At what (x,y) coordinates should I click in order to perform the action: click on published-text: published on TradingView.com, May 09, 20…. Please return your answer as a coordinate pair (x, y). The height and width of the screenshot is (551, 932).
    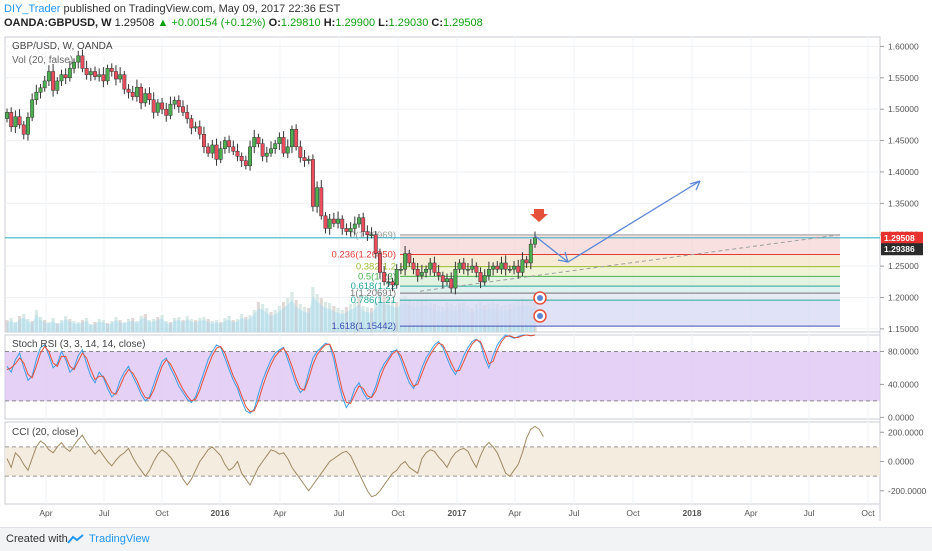
    Looking at the image, I should click on (202, 9).